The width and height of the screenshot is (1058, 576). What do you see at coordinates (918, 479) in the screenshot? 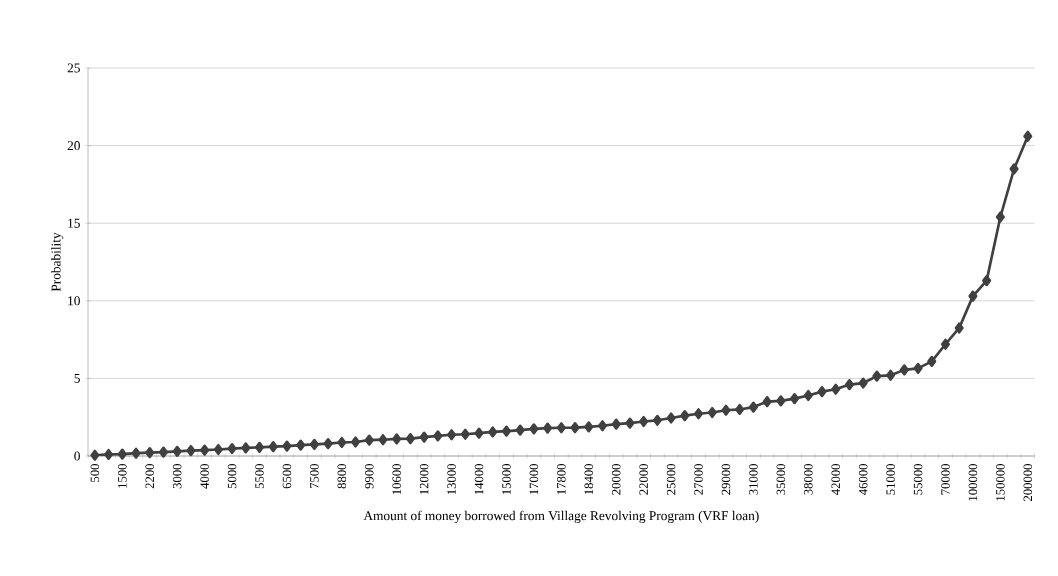
I see `x-tick-label: 55000` at bounding box center [918, 479].